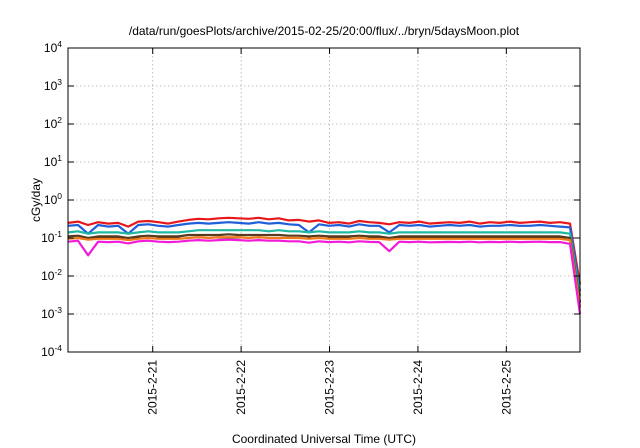  Describe the element at coordinates (153, 387) in the screenshot. I see `x-tick-label: 2015-2-21` at that location.